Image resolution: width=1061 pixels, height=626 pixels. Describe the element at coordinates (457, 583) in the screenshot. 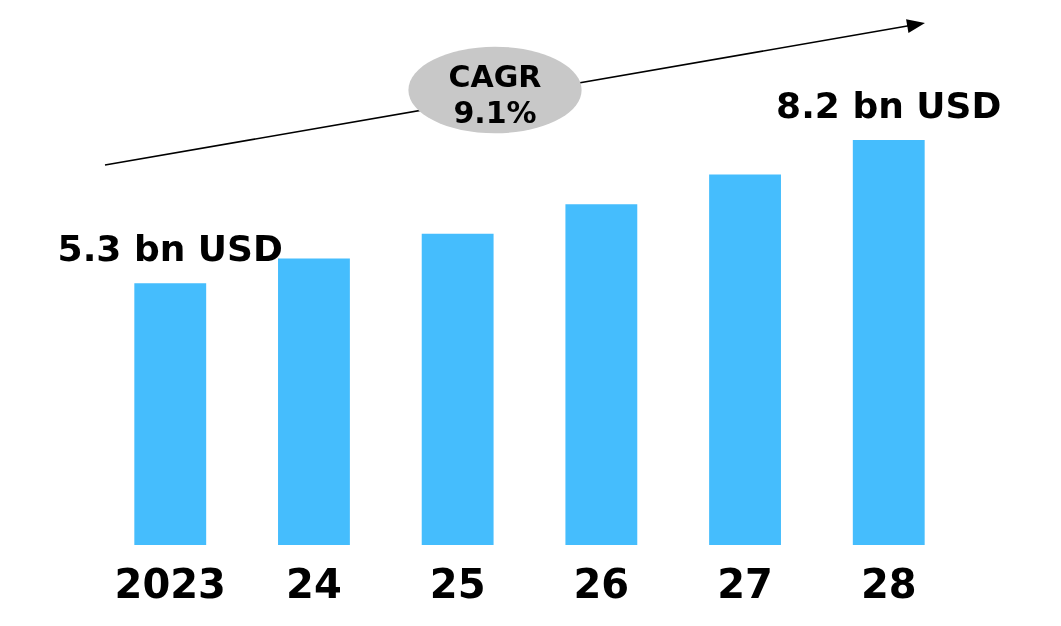

I see `x-tick-label: 25` at that location.